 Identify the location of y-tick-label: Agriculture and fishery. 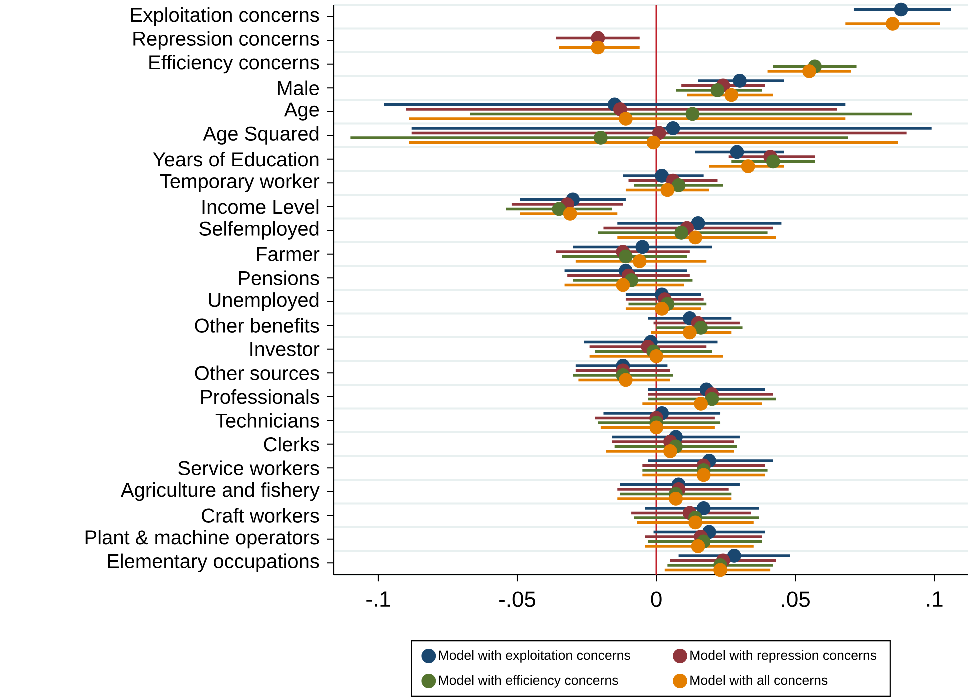
(220, 492).